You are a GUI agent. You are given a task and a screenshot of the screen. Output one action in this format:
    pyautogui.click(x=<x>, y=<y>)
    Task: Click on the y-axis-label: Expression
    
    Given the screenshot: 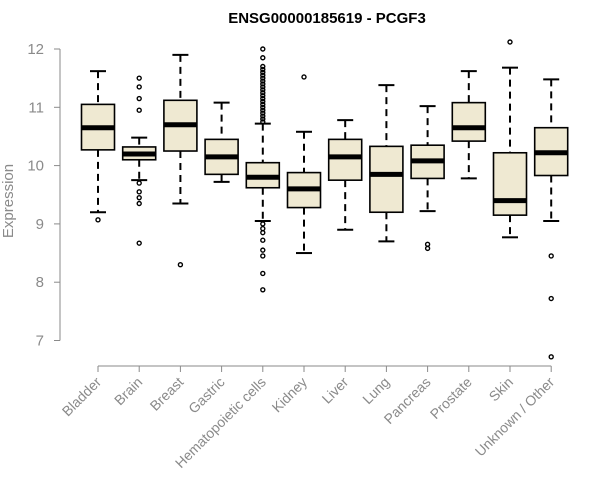 What is the action you would take?
    pyautogui.click(x=8, y=201)
    